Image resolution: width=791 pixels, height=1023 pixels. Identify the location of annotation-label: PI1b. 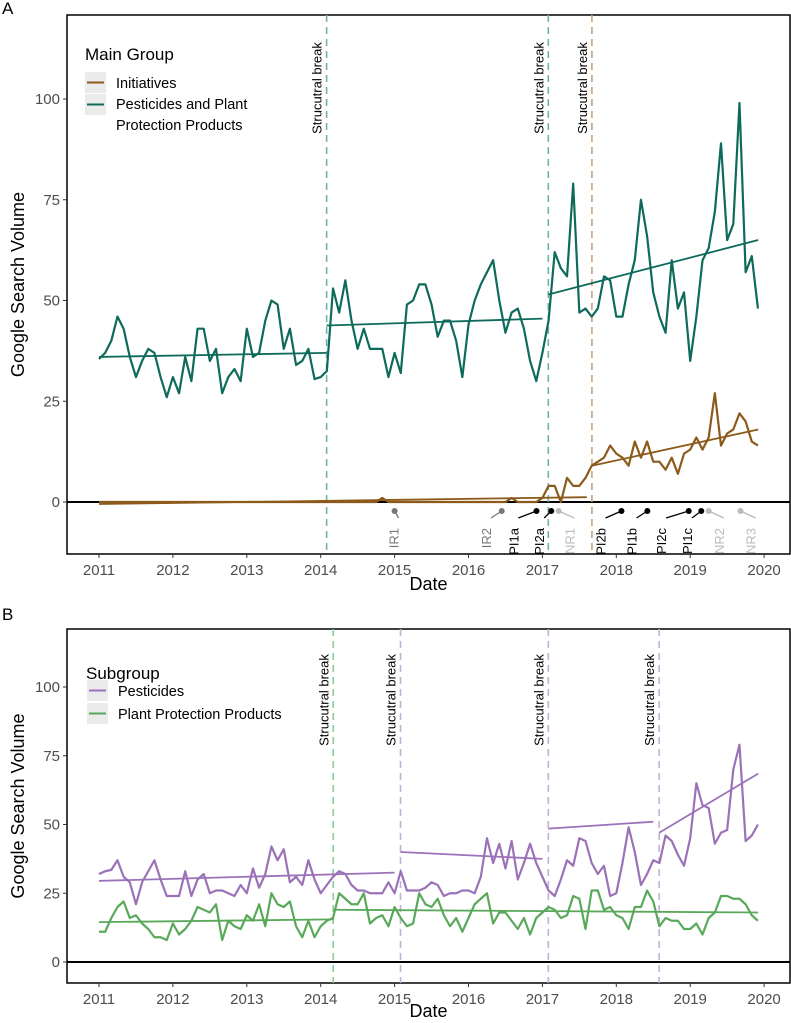
(632, 541).